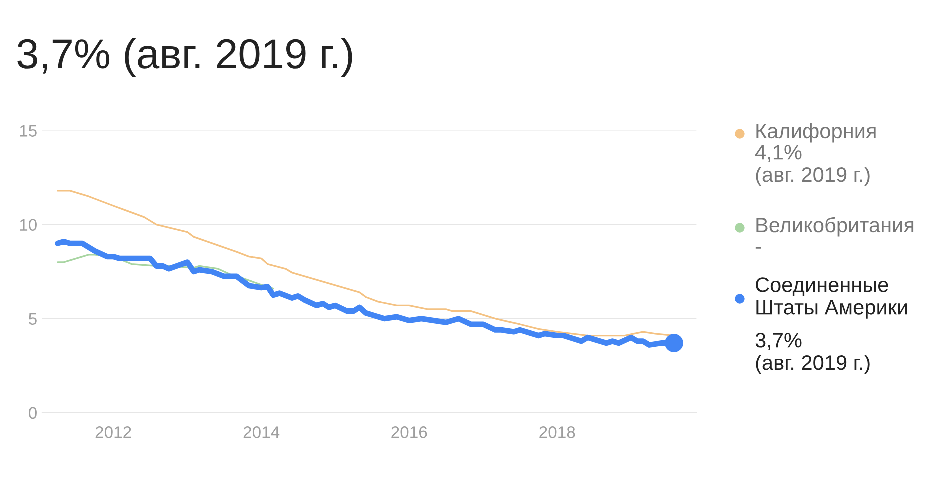  I want to click on y-tick-label: 10, so click(28, 225).